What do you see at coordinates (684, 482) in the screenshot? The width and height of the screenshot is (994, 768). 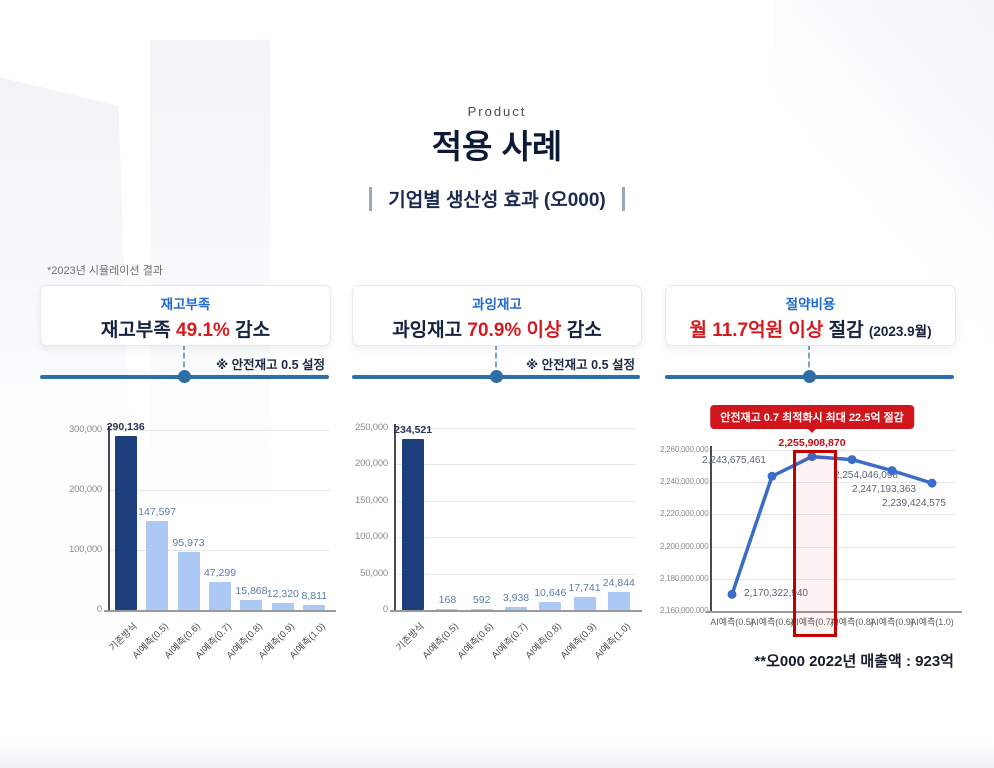 I see `y-axis-tick-label: 2,240,000,000` at bounding box center [684, 482].